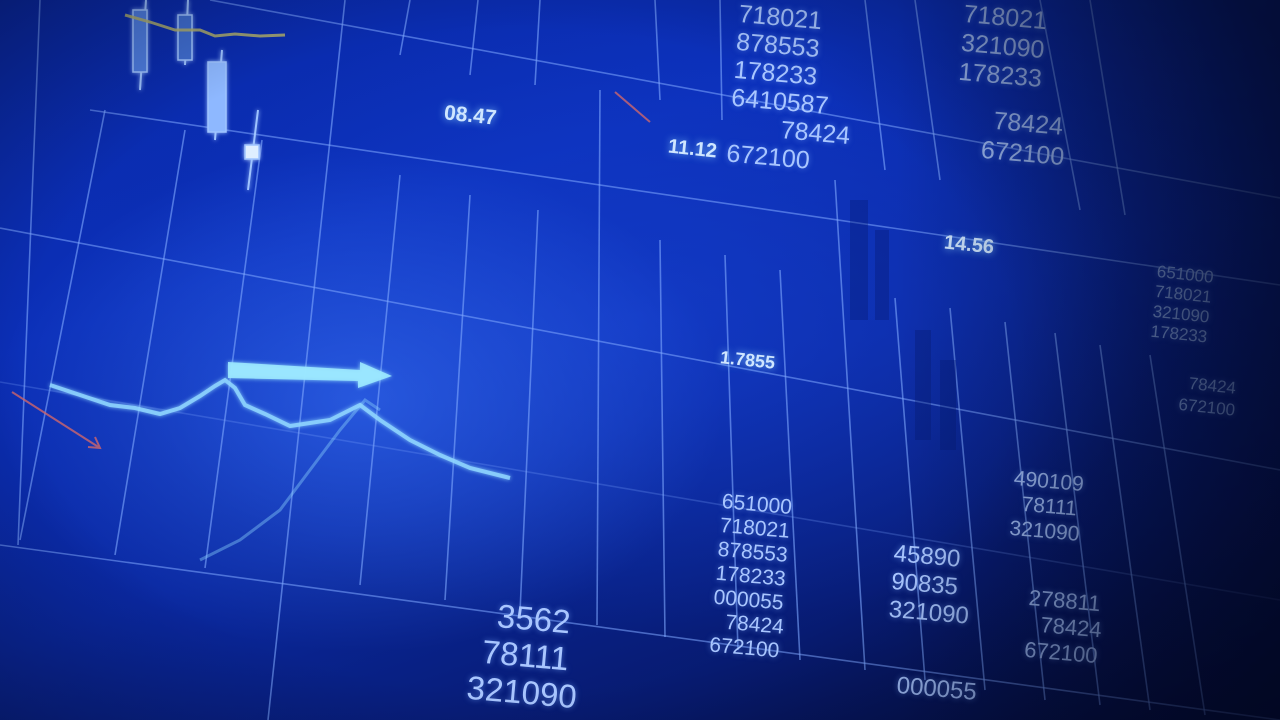  Describe the element at coordinates (524, 655) in the screenshot. I see `bottom-number-stack-a: 3562 78111 321090` at that location.